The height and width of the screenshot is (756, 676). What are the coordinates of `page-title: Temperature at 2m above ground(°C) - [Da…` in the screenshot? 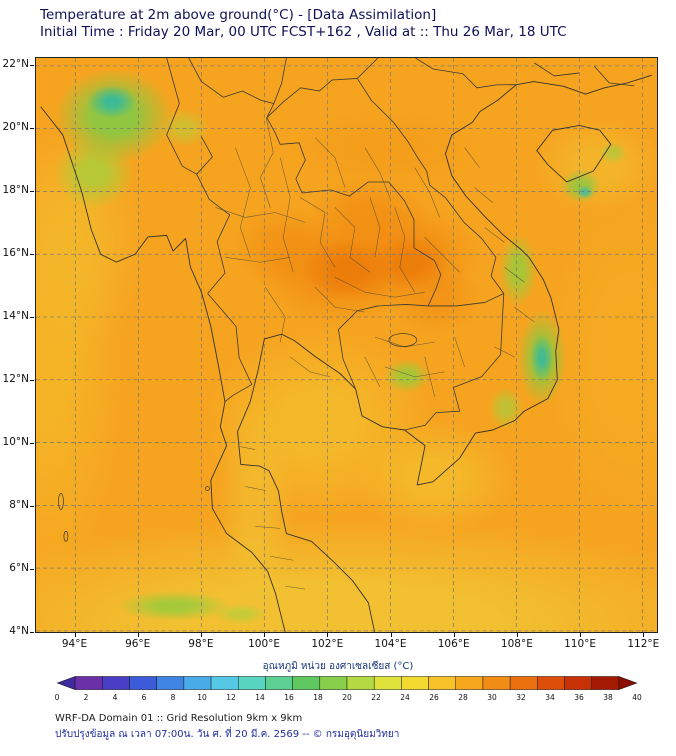 It's located at (238, 15).